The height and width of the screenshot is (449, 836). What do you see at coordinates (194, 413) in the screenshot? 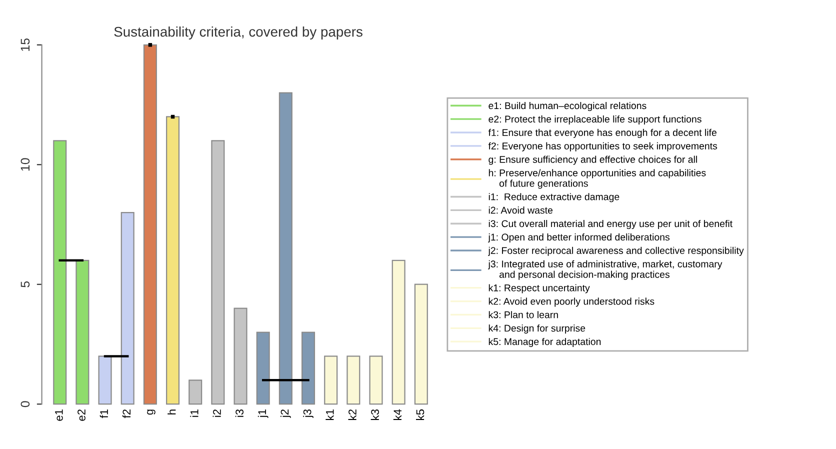
I see `x-tick-label: i1` at bounding box center [194, 413].